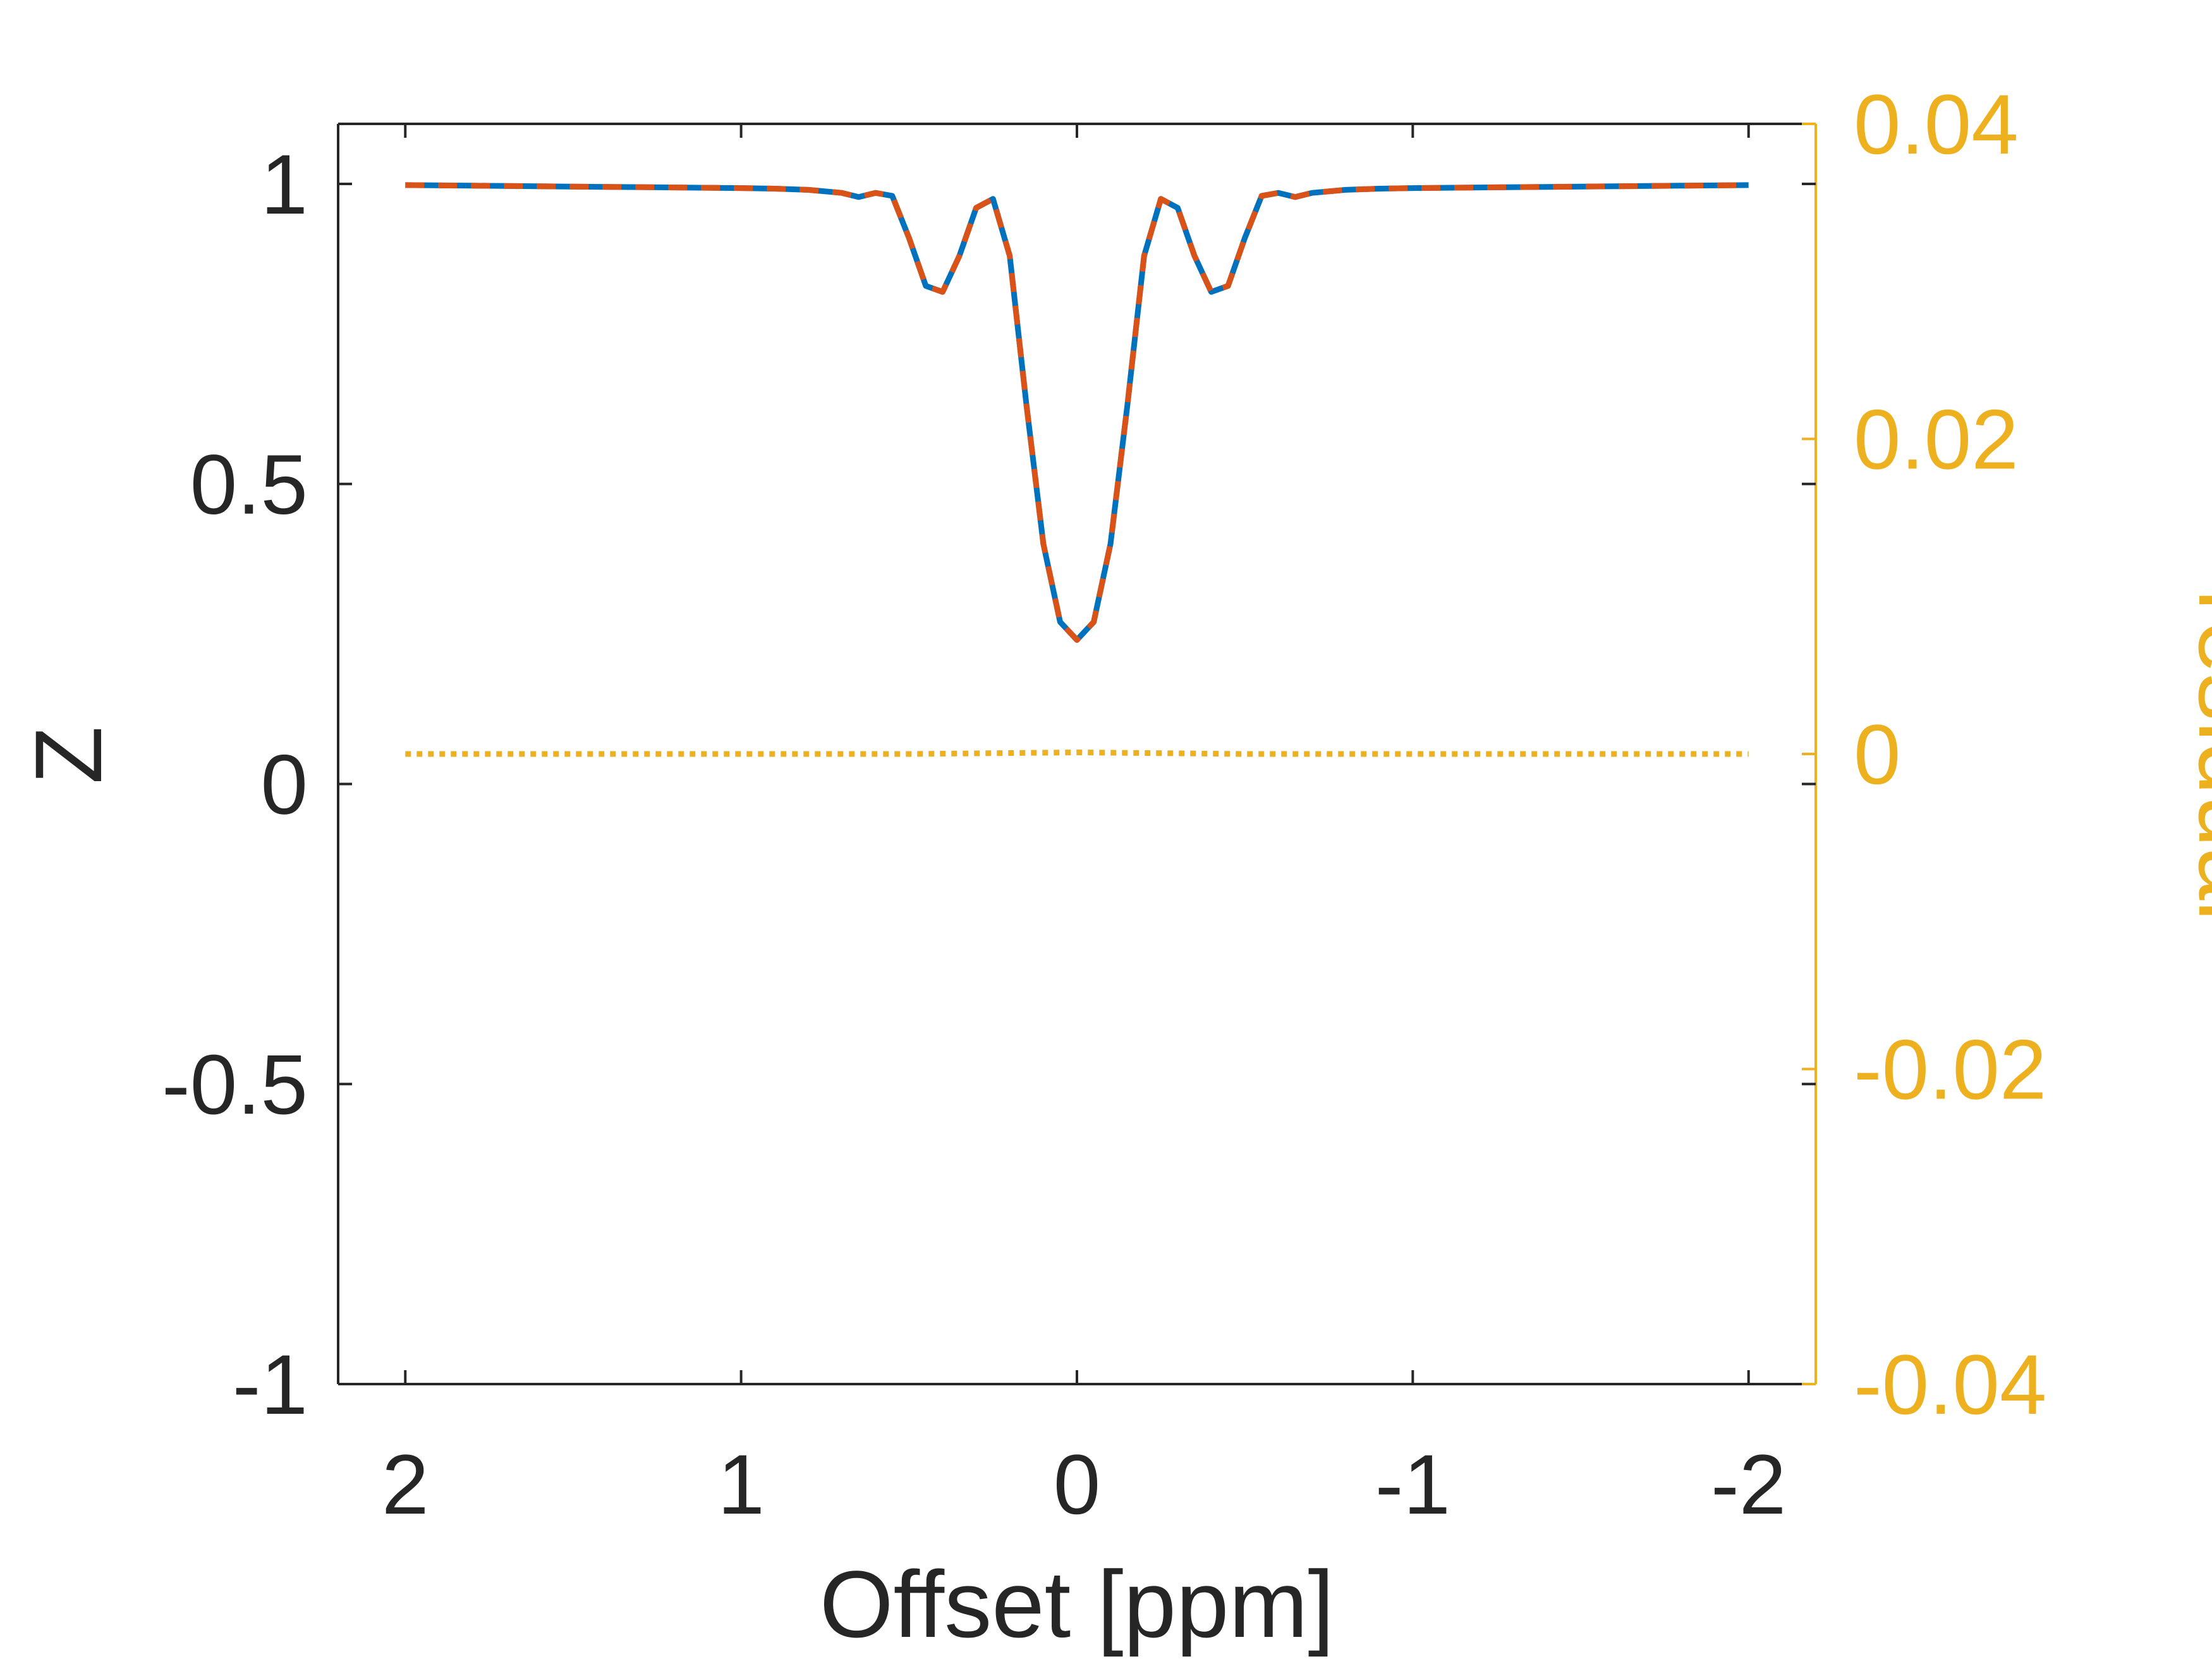 This screenshot has height=1659, width=2212. What do you see at coordinates (1077, 1485) in the screenshot?
I see `x-tick-label: 0` at bounding box center [1077, 1485].